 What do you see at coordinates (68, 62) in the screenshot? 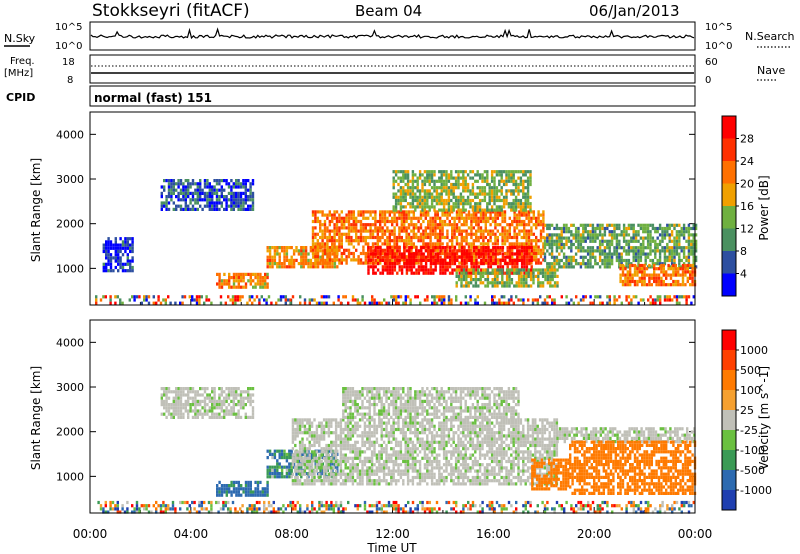
I see `freq-tick-top: 18` at bounding box center [68, 62].